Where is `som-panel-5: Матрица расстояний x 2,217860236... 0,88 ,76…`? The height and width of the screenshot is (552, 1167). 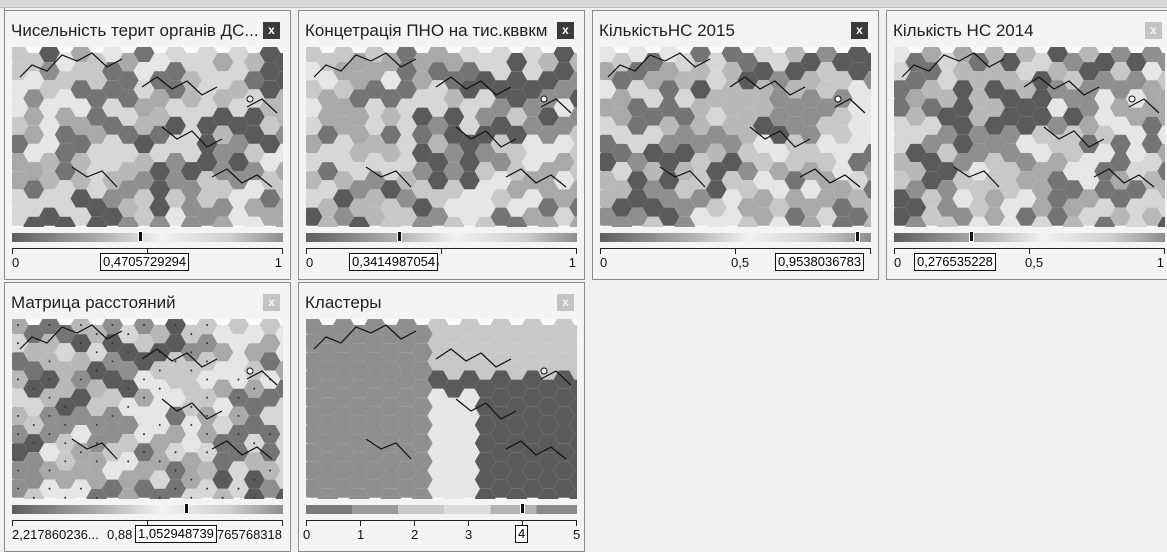
som-panel-5: Матрица расстояний x 2,217860236... 0,88 ,76… is located at coordinates (147, 417).